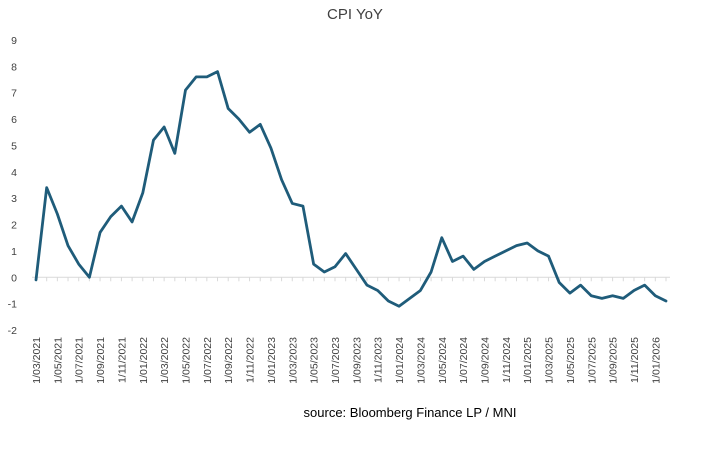  I want to click on y-tick-label: 9, so click(14, 41).